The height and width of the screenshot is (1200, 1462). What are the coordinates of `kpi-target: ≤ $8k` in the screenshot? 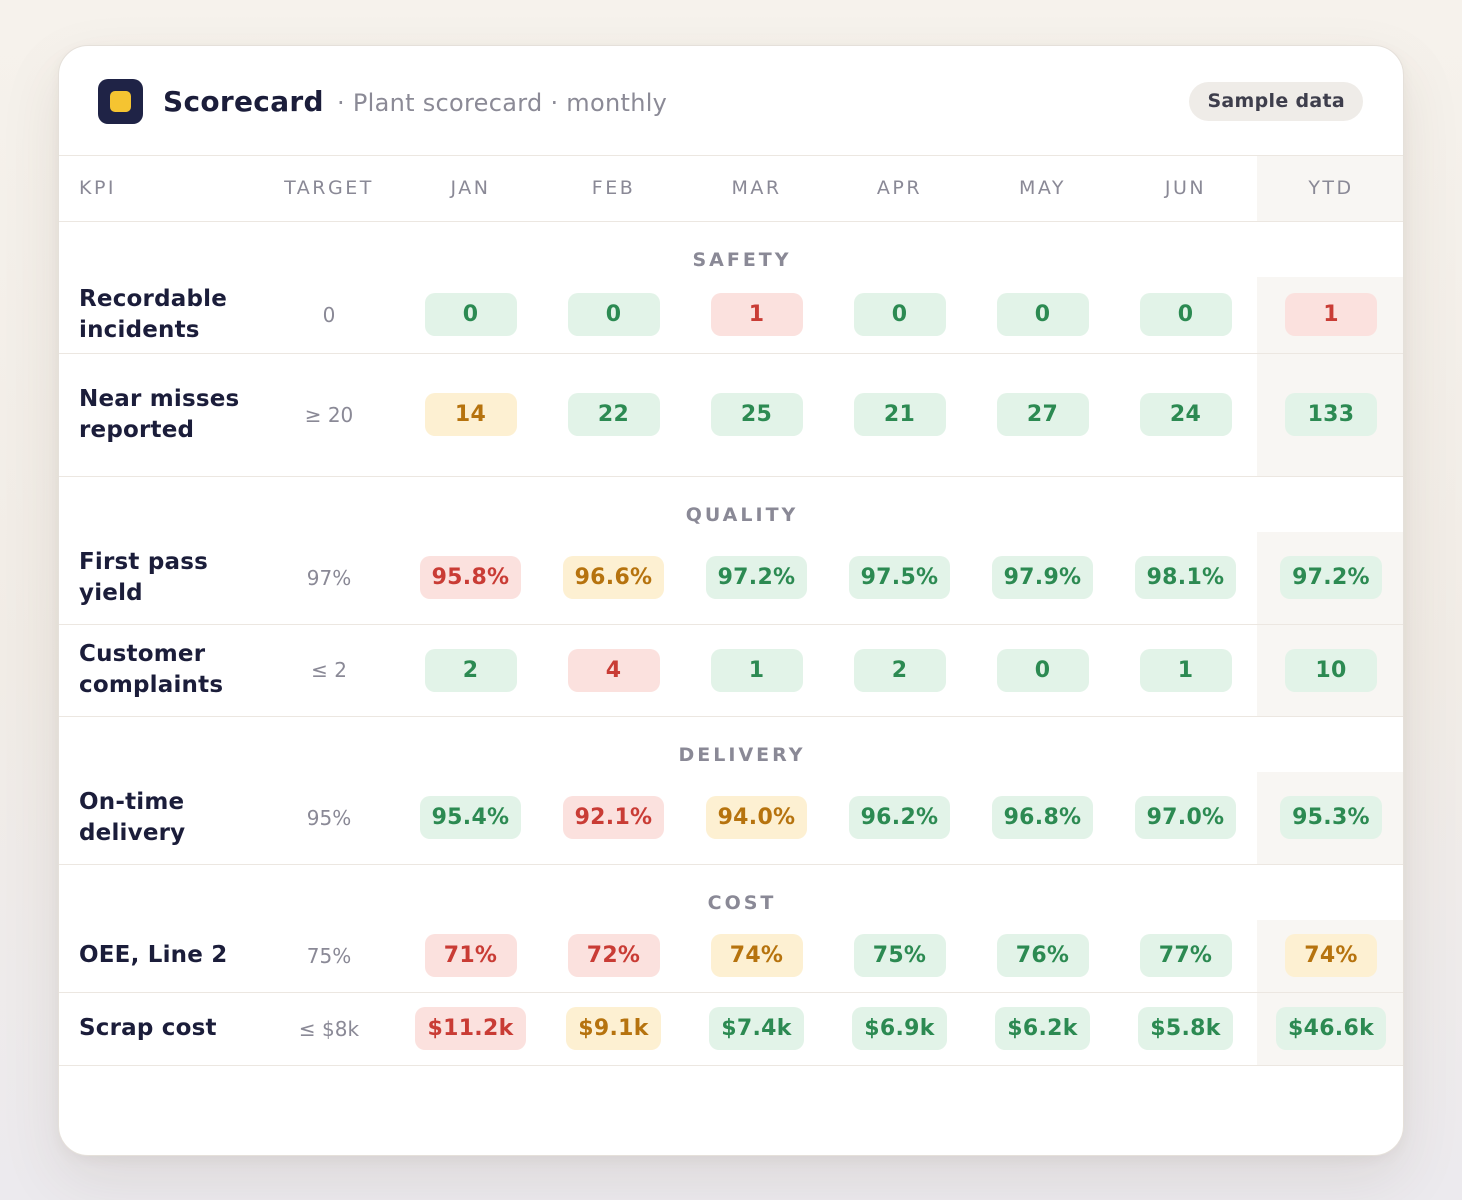 It's located at (329, 1029).